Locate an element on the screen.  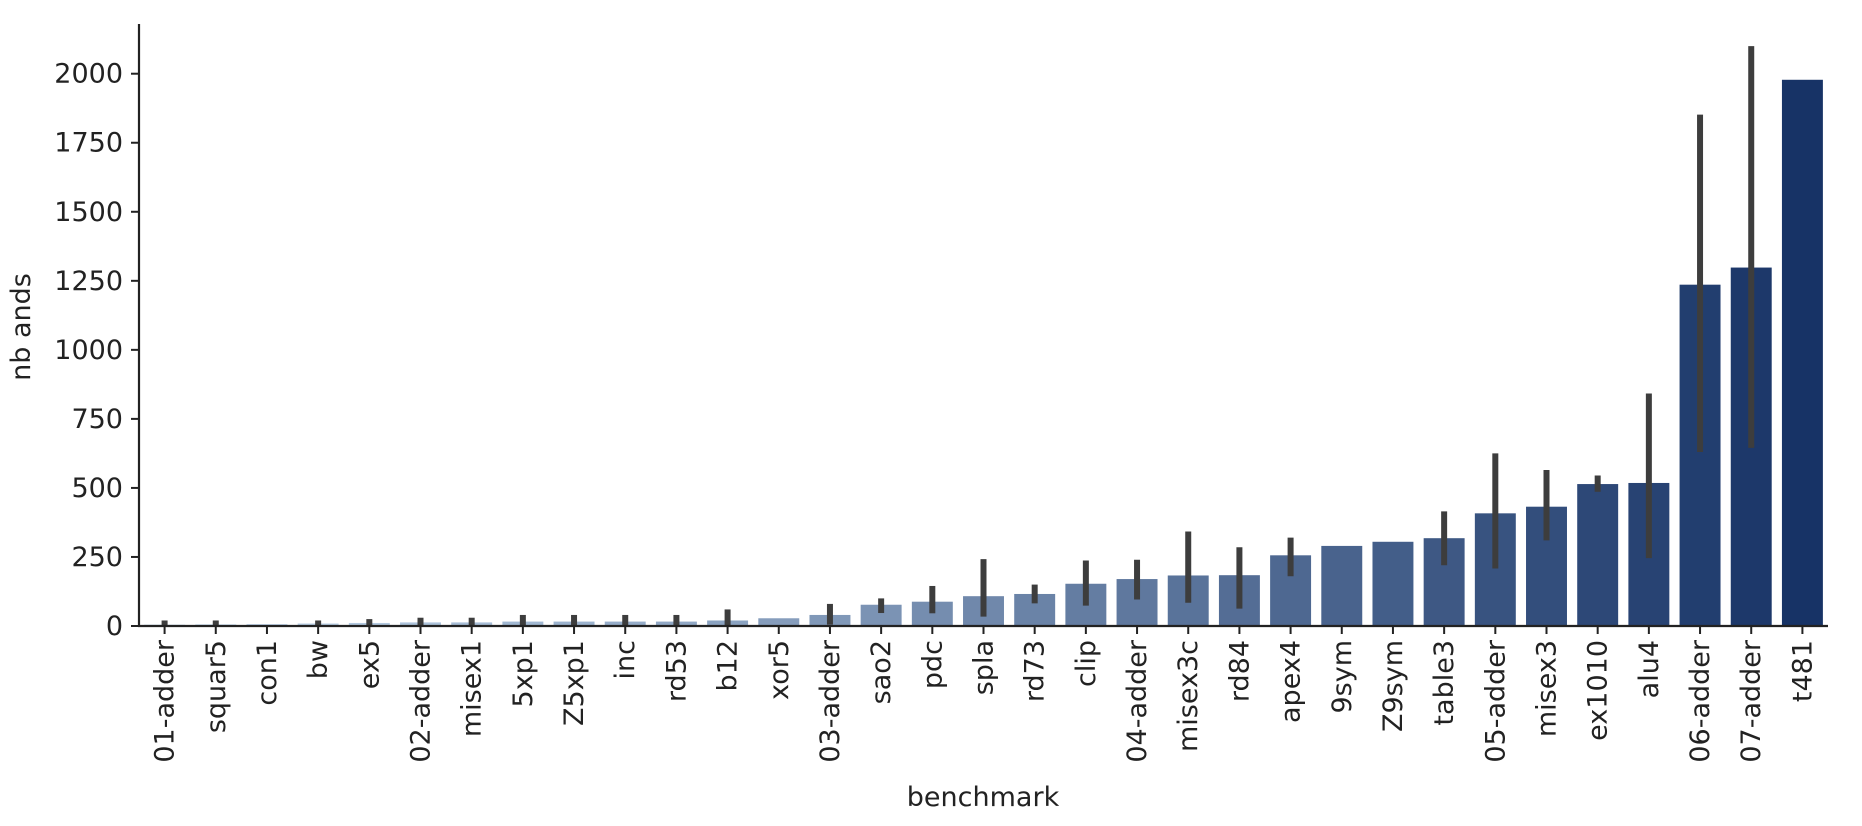
x-tick-label-pdc: pdc is located at coordinates (932, 664).